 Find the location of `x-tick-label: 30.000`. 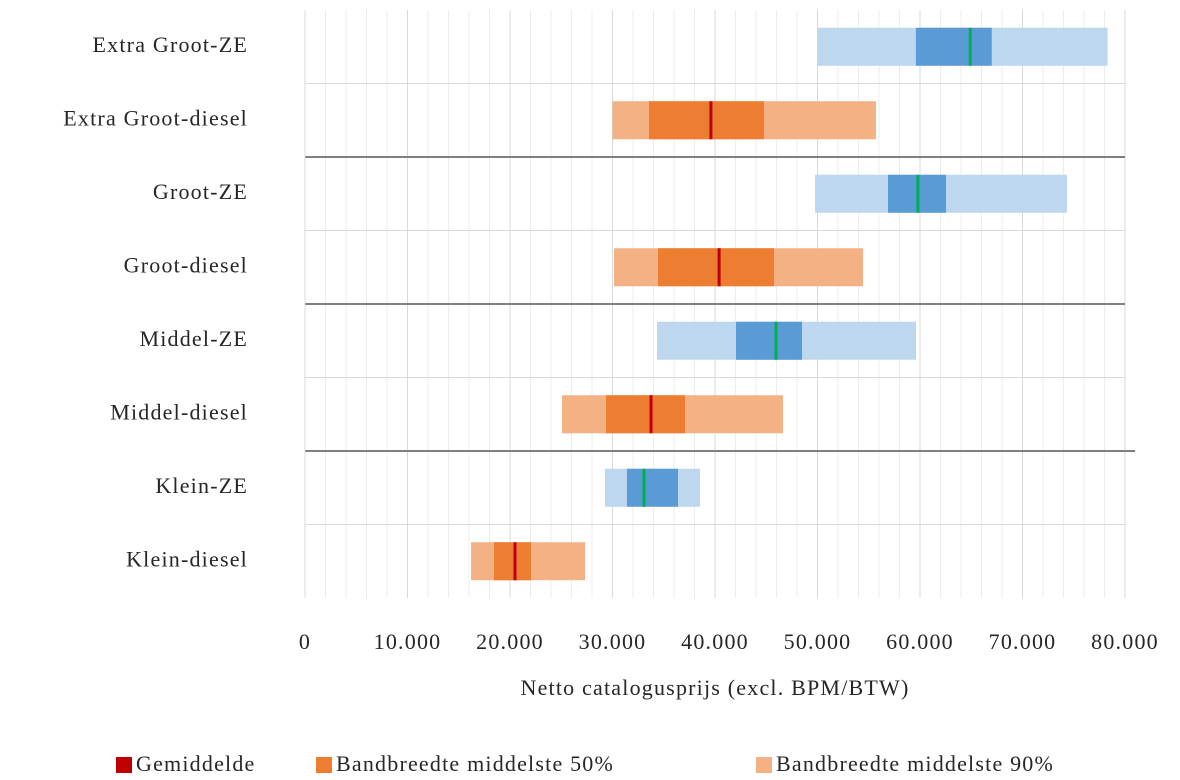

x-tick-label: 30.000 is located at coordinates (613, 641).